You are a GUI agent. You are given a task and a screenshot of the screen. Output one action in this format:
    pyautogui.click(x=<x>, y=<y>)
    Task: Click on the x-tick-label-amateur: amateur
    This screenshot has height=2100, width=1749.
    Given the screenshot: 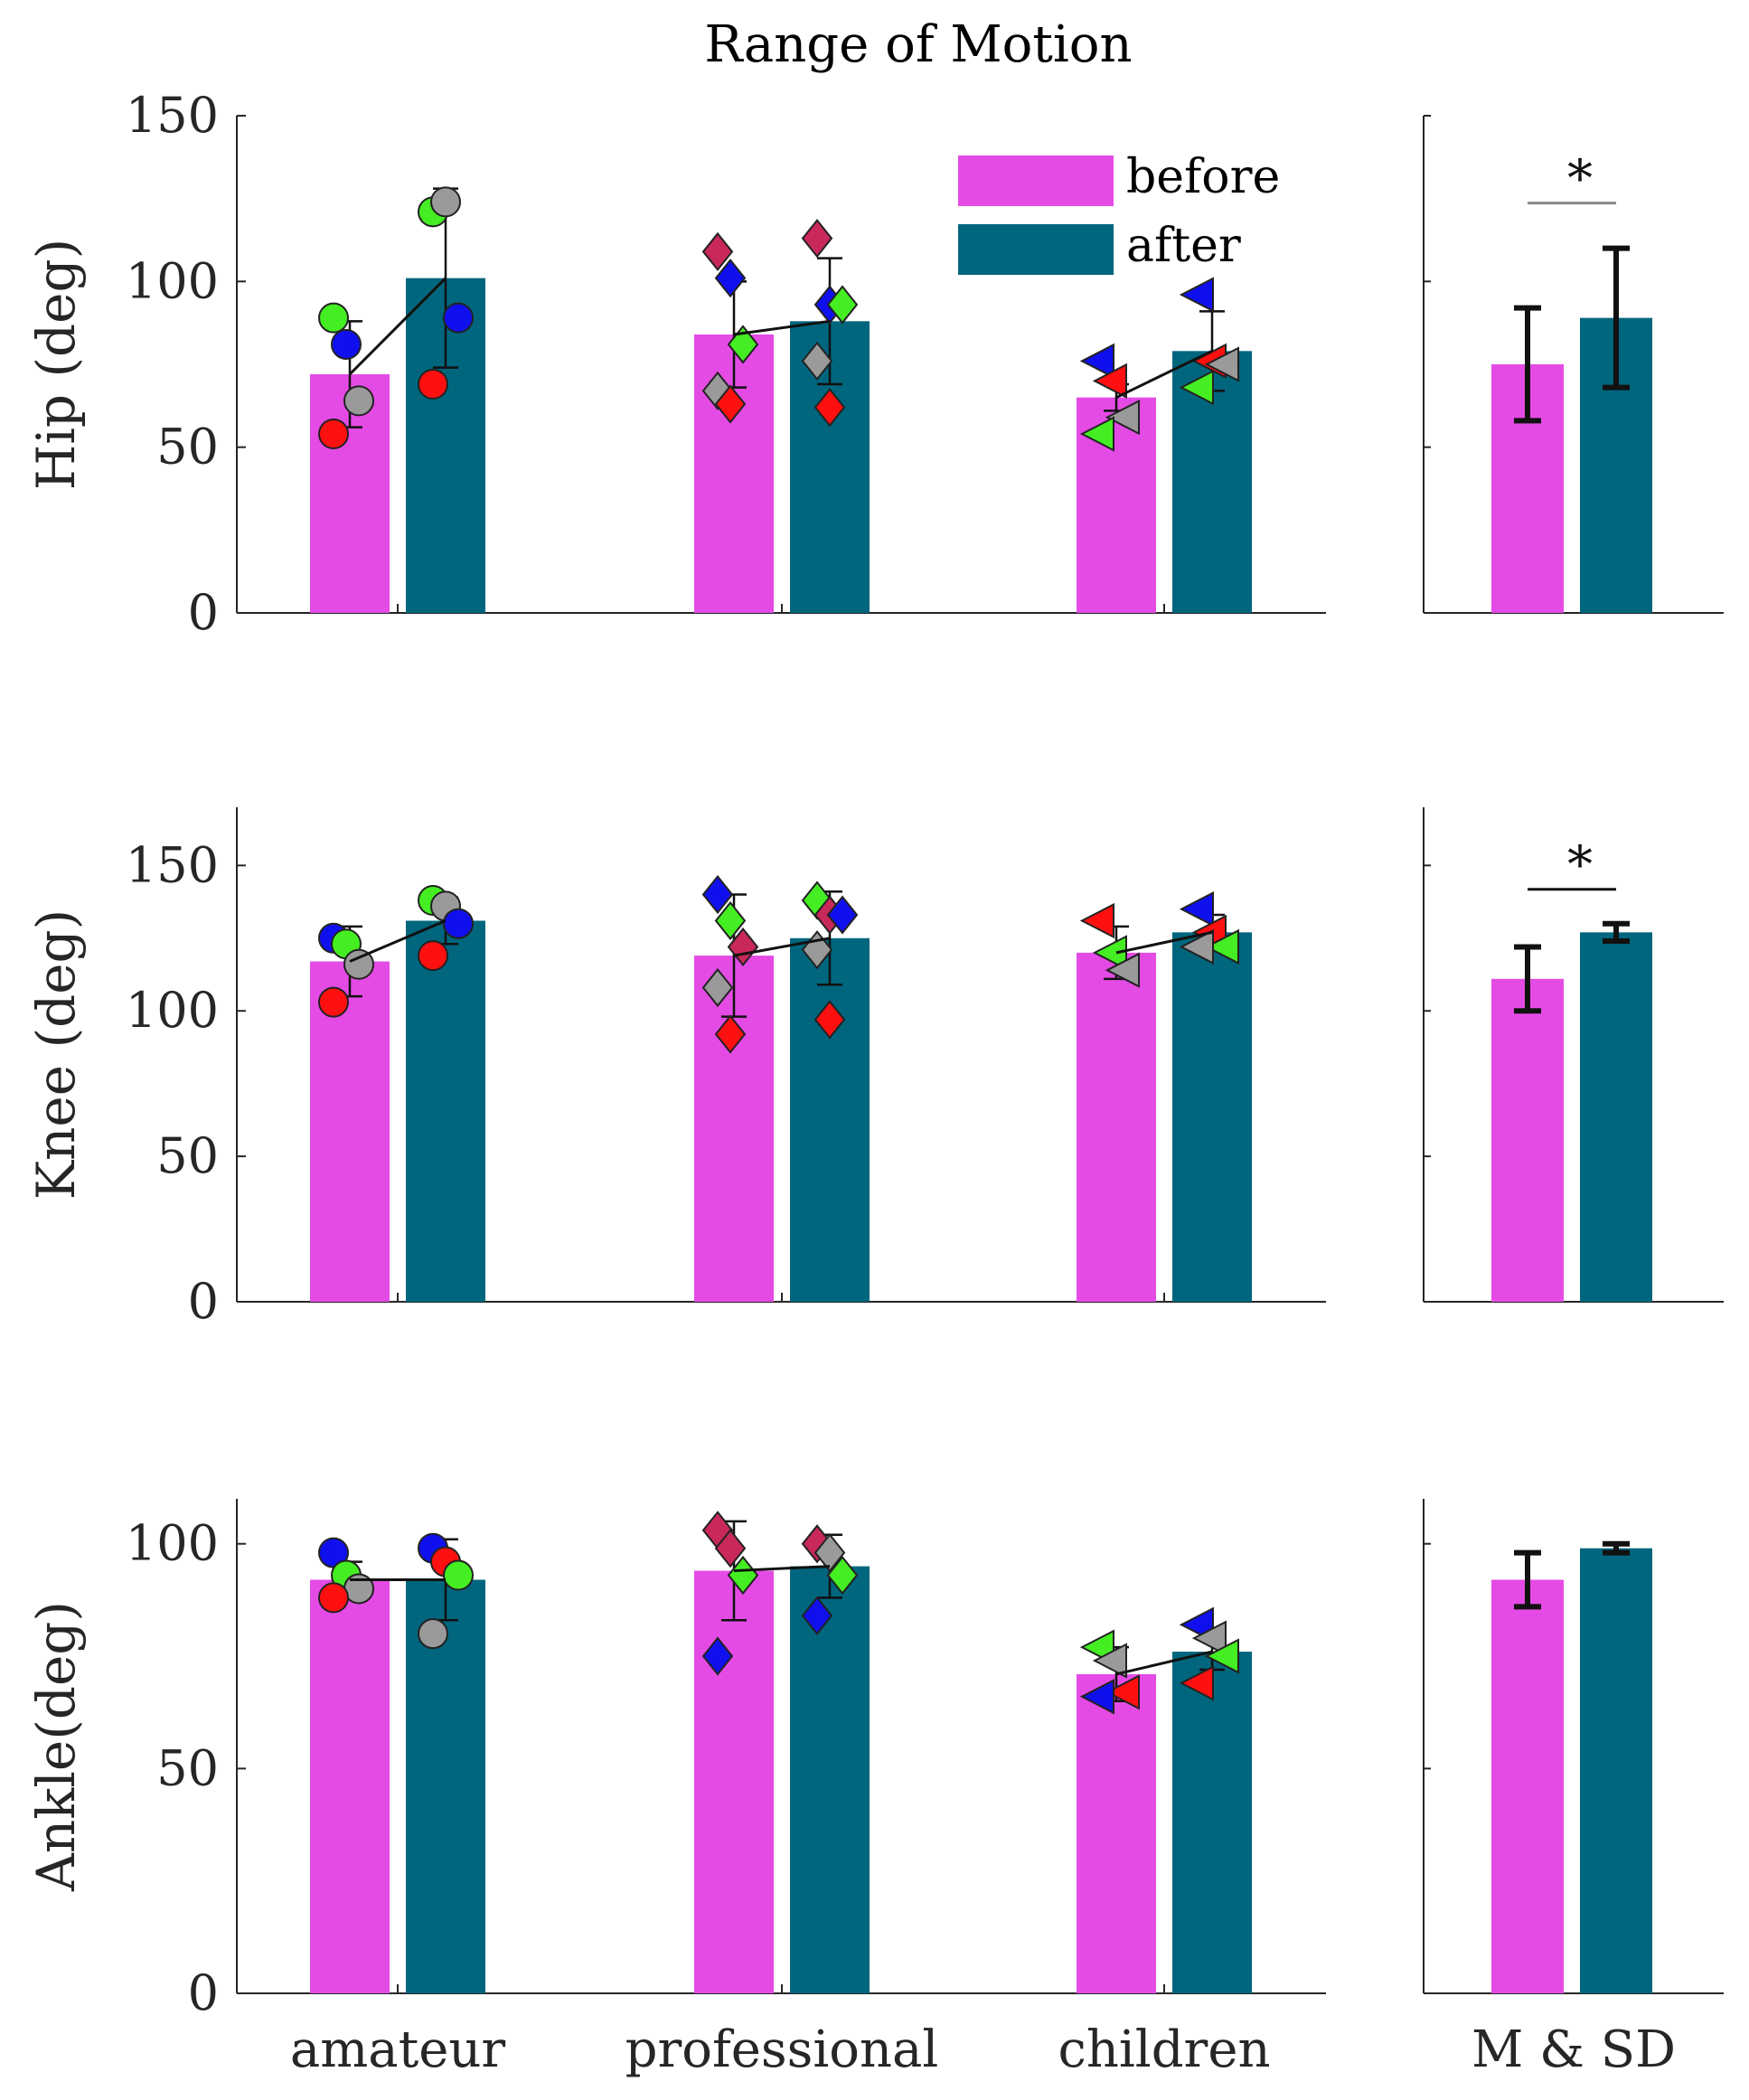 What is the action you would take?
    pyautogui.click(x=398, y=2049)
    